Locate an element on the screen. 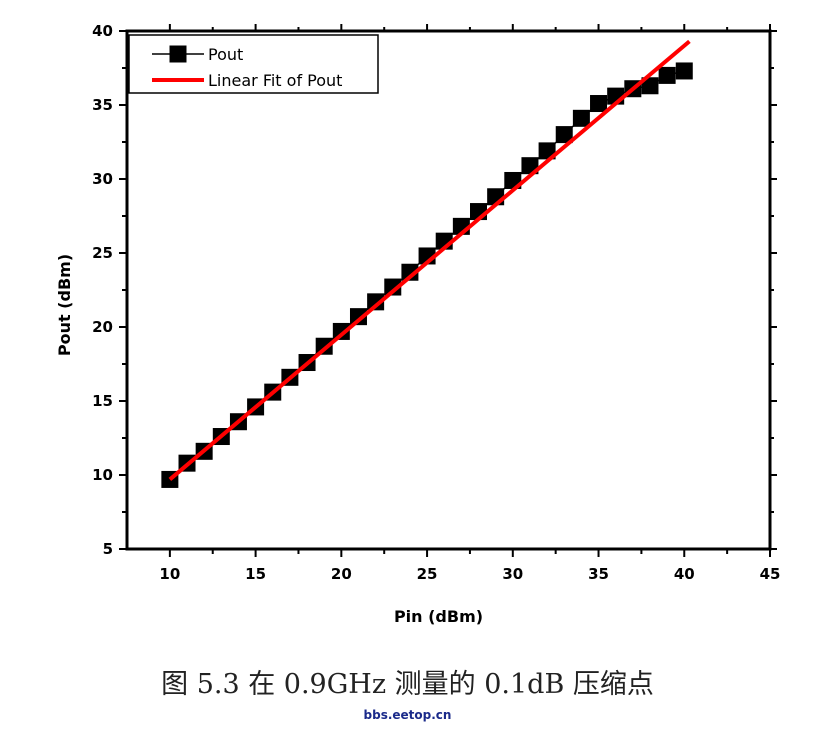  x-tick-label: 15 is located at coordinates (255, 574).